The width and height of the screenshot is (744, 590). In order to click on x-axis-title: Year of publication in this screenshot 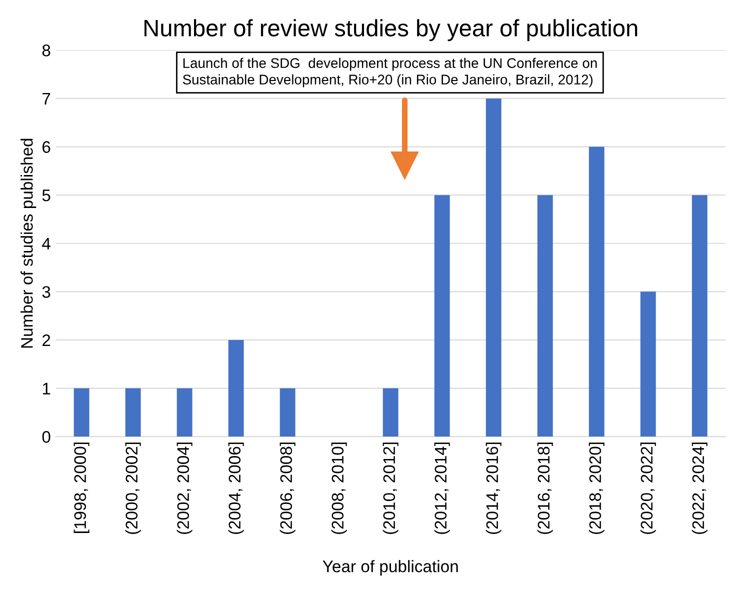, I will do `click(390, 568)`.